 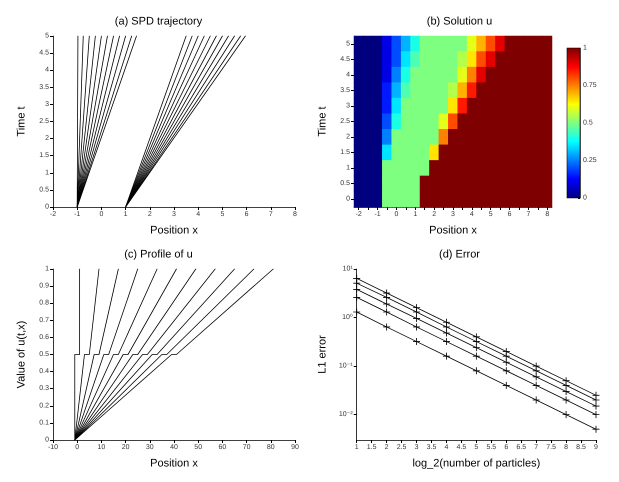 What do you see at coordinates (158, 254) in the screenshot?
I see `chart-title: (c) Profile of u` at bounding box center [158, 254].